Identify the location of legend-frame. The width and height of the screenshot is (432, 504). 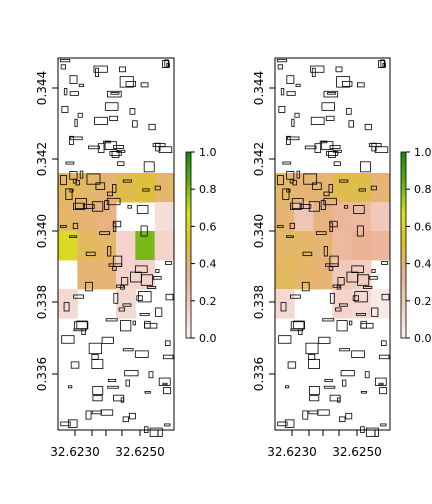
(188, 245).